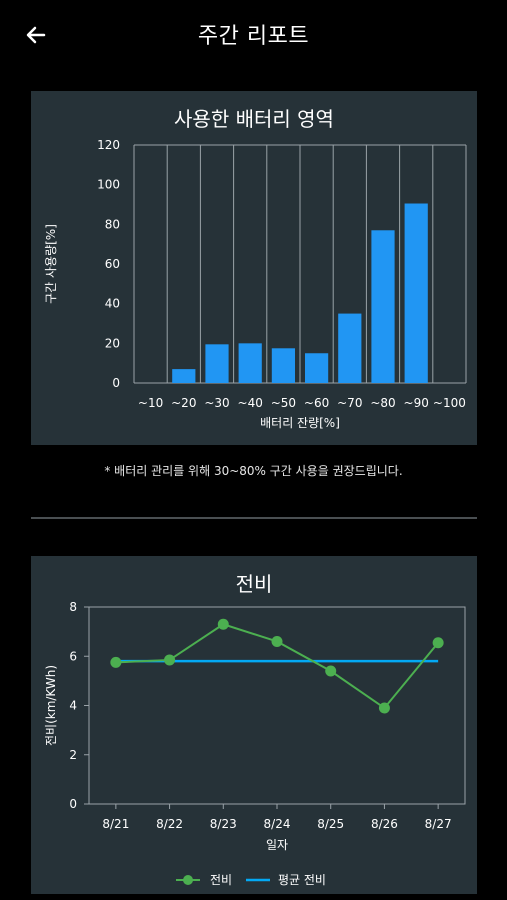 This screenshot has width=507, height=900. I want to click on x-tick-label: 8/27, so click(438, 824).